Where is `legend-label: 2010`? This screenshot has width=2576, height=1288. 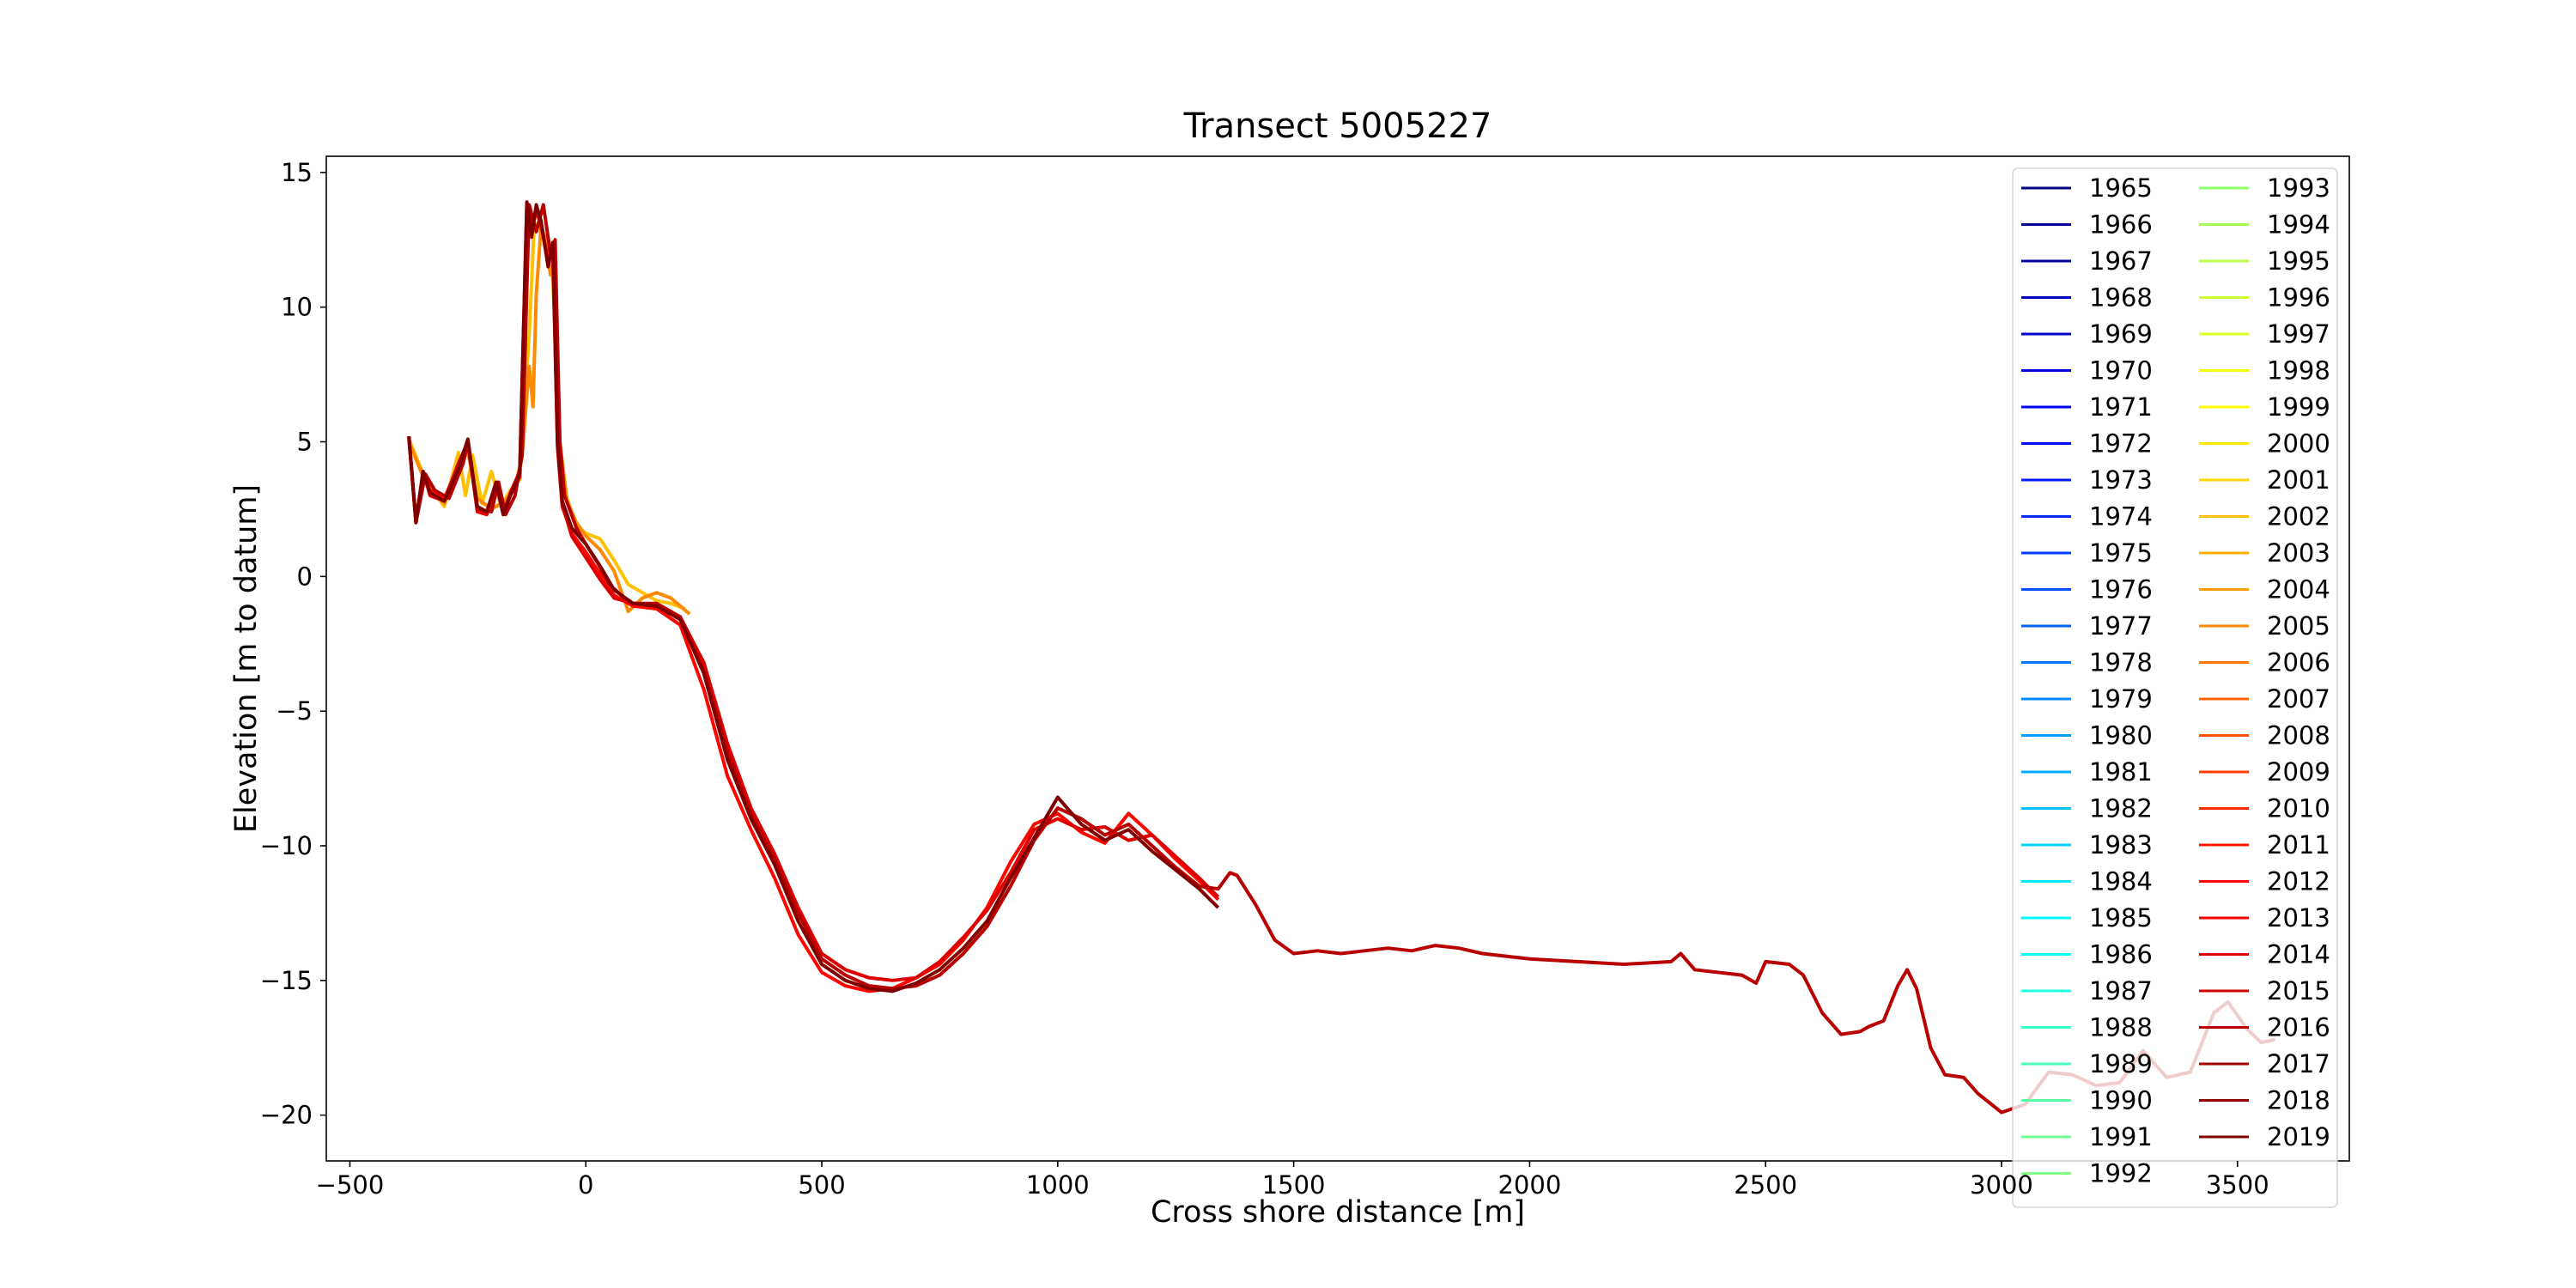
legend-label: 2010 is located at coordinates (2298, 808).